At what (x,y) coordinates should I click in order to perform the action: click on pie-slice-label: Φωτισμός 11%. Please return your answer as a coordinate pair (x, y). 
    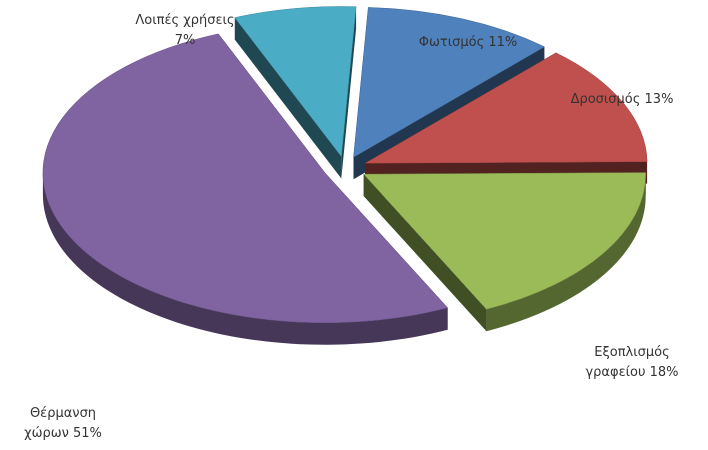
    Looking at the image, I should click on (468, 42).